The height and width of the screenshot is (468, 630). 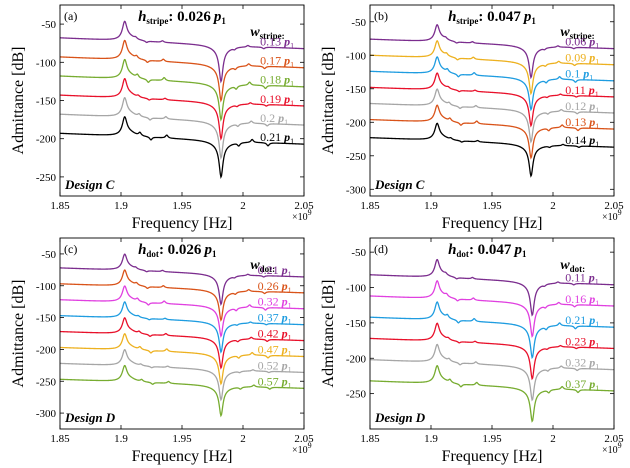 I want to click on series-label: 0.19 p1, so click(x=277, y=100).